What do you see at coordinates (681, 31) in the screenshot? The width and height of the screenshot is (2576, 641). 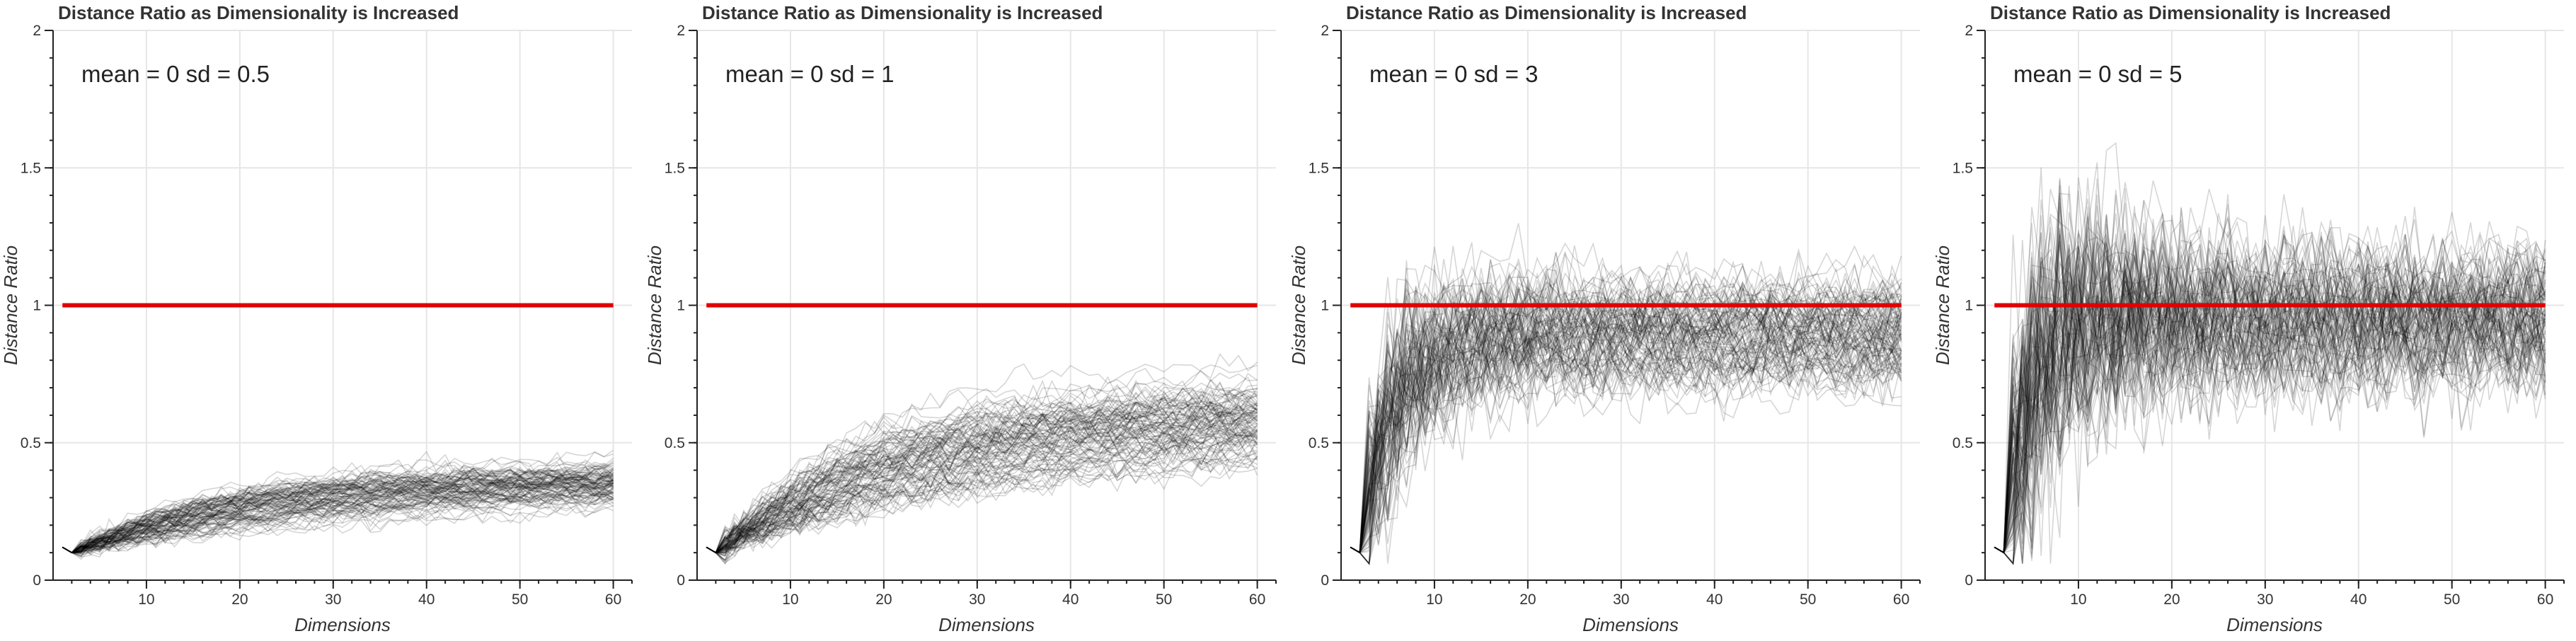 I see `y-tick-label: 2` at bounding box center [681, 31].